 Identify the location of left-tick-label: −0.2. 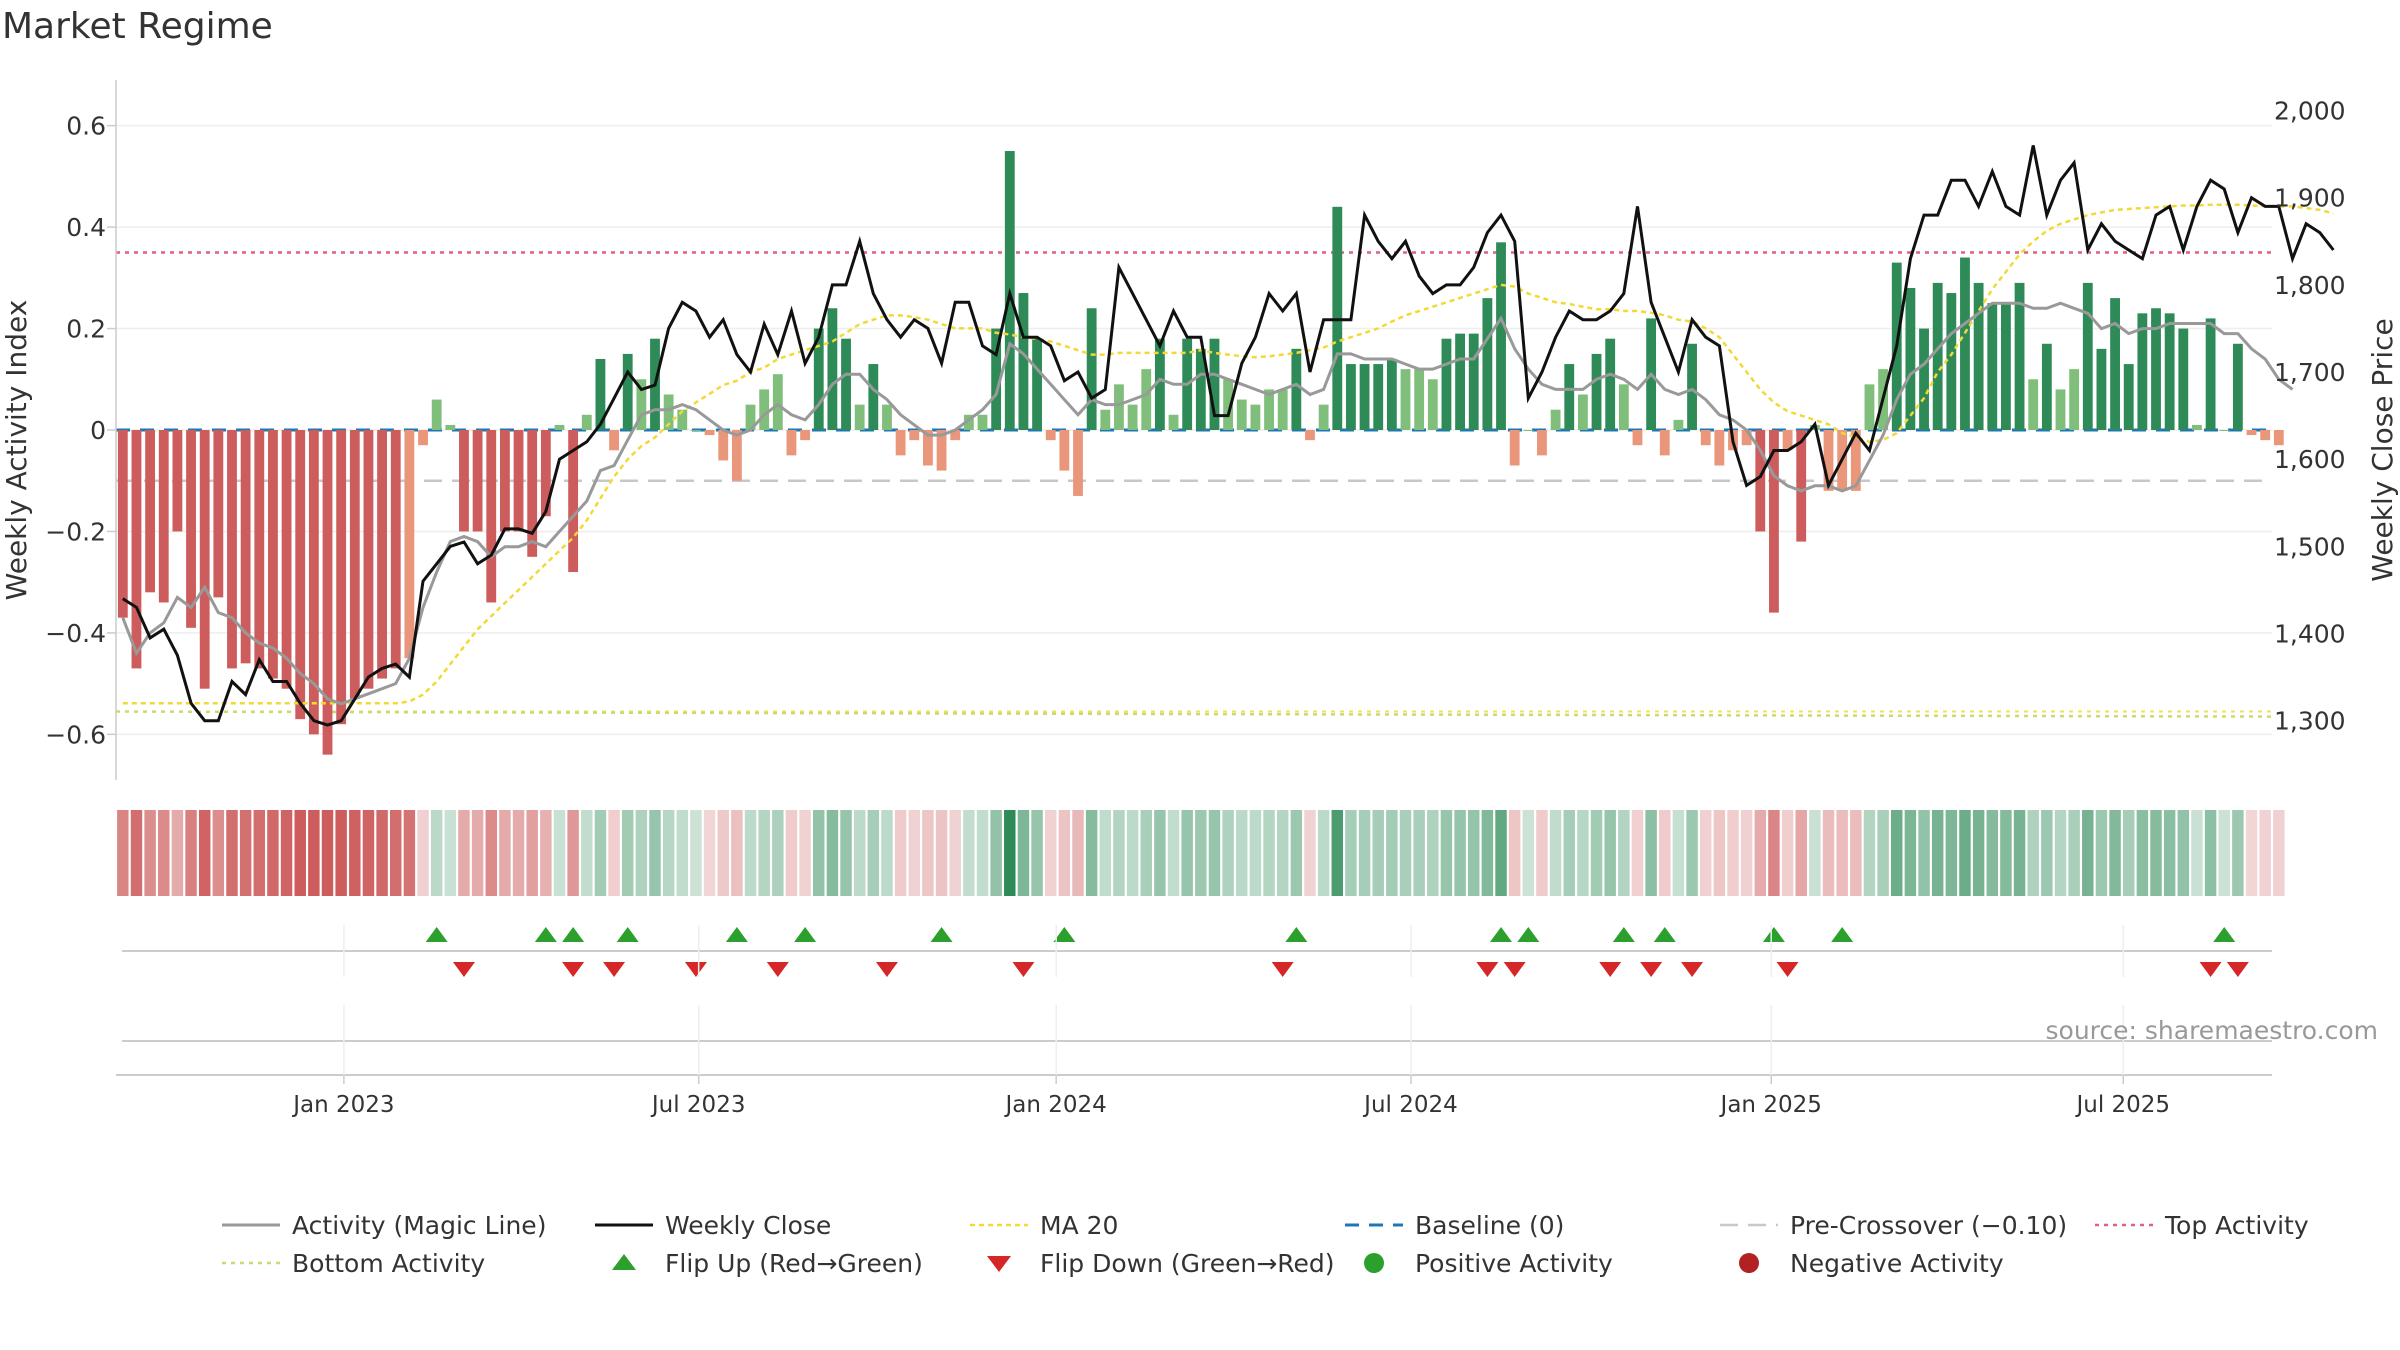
(75, 531).